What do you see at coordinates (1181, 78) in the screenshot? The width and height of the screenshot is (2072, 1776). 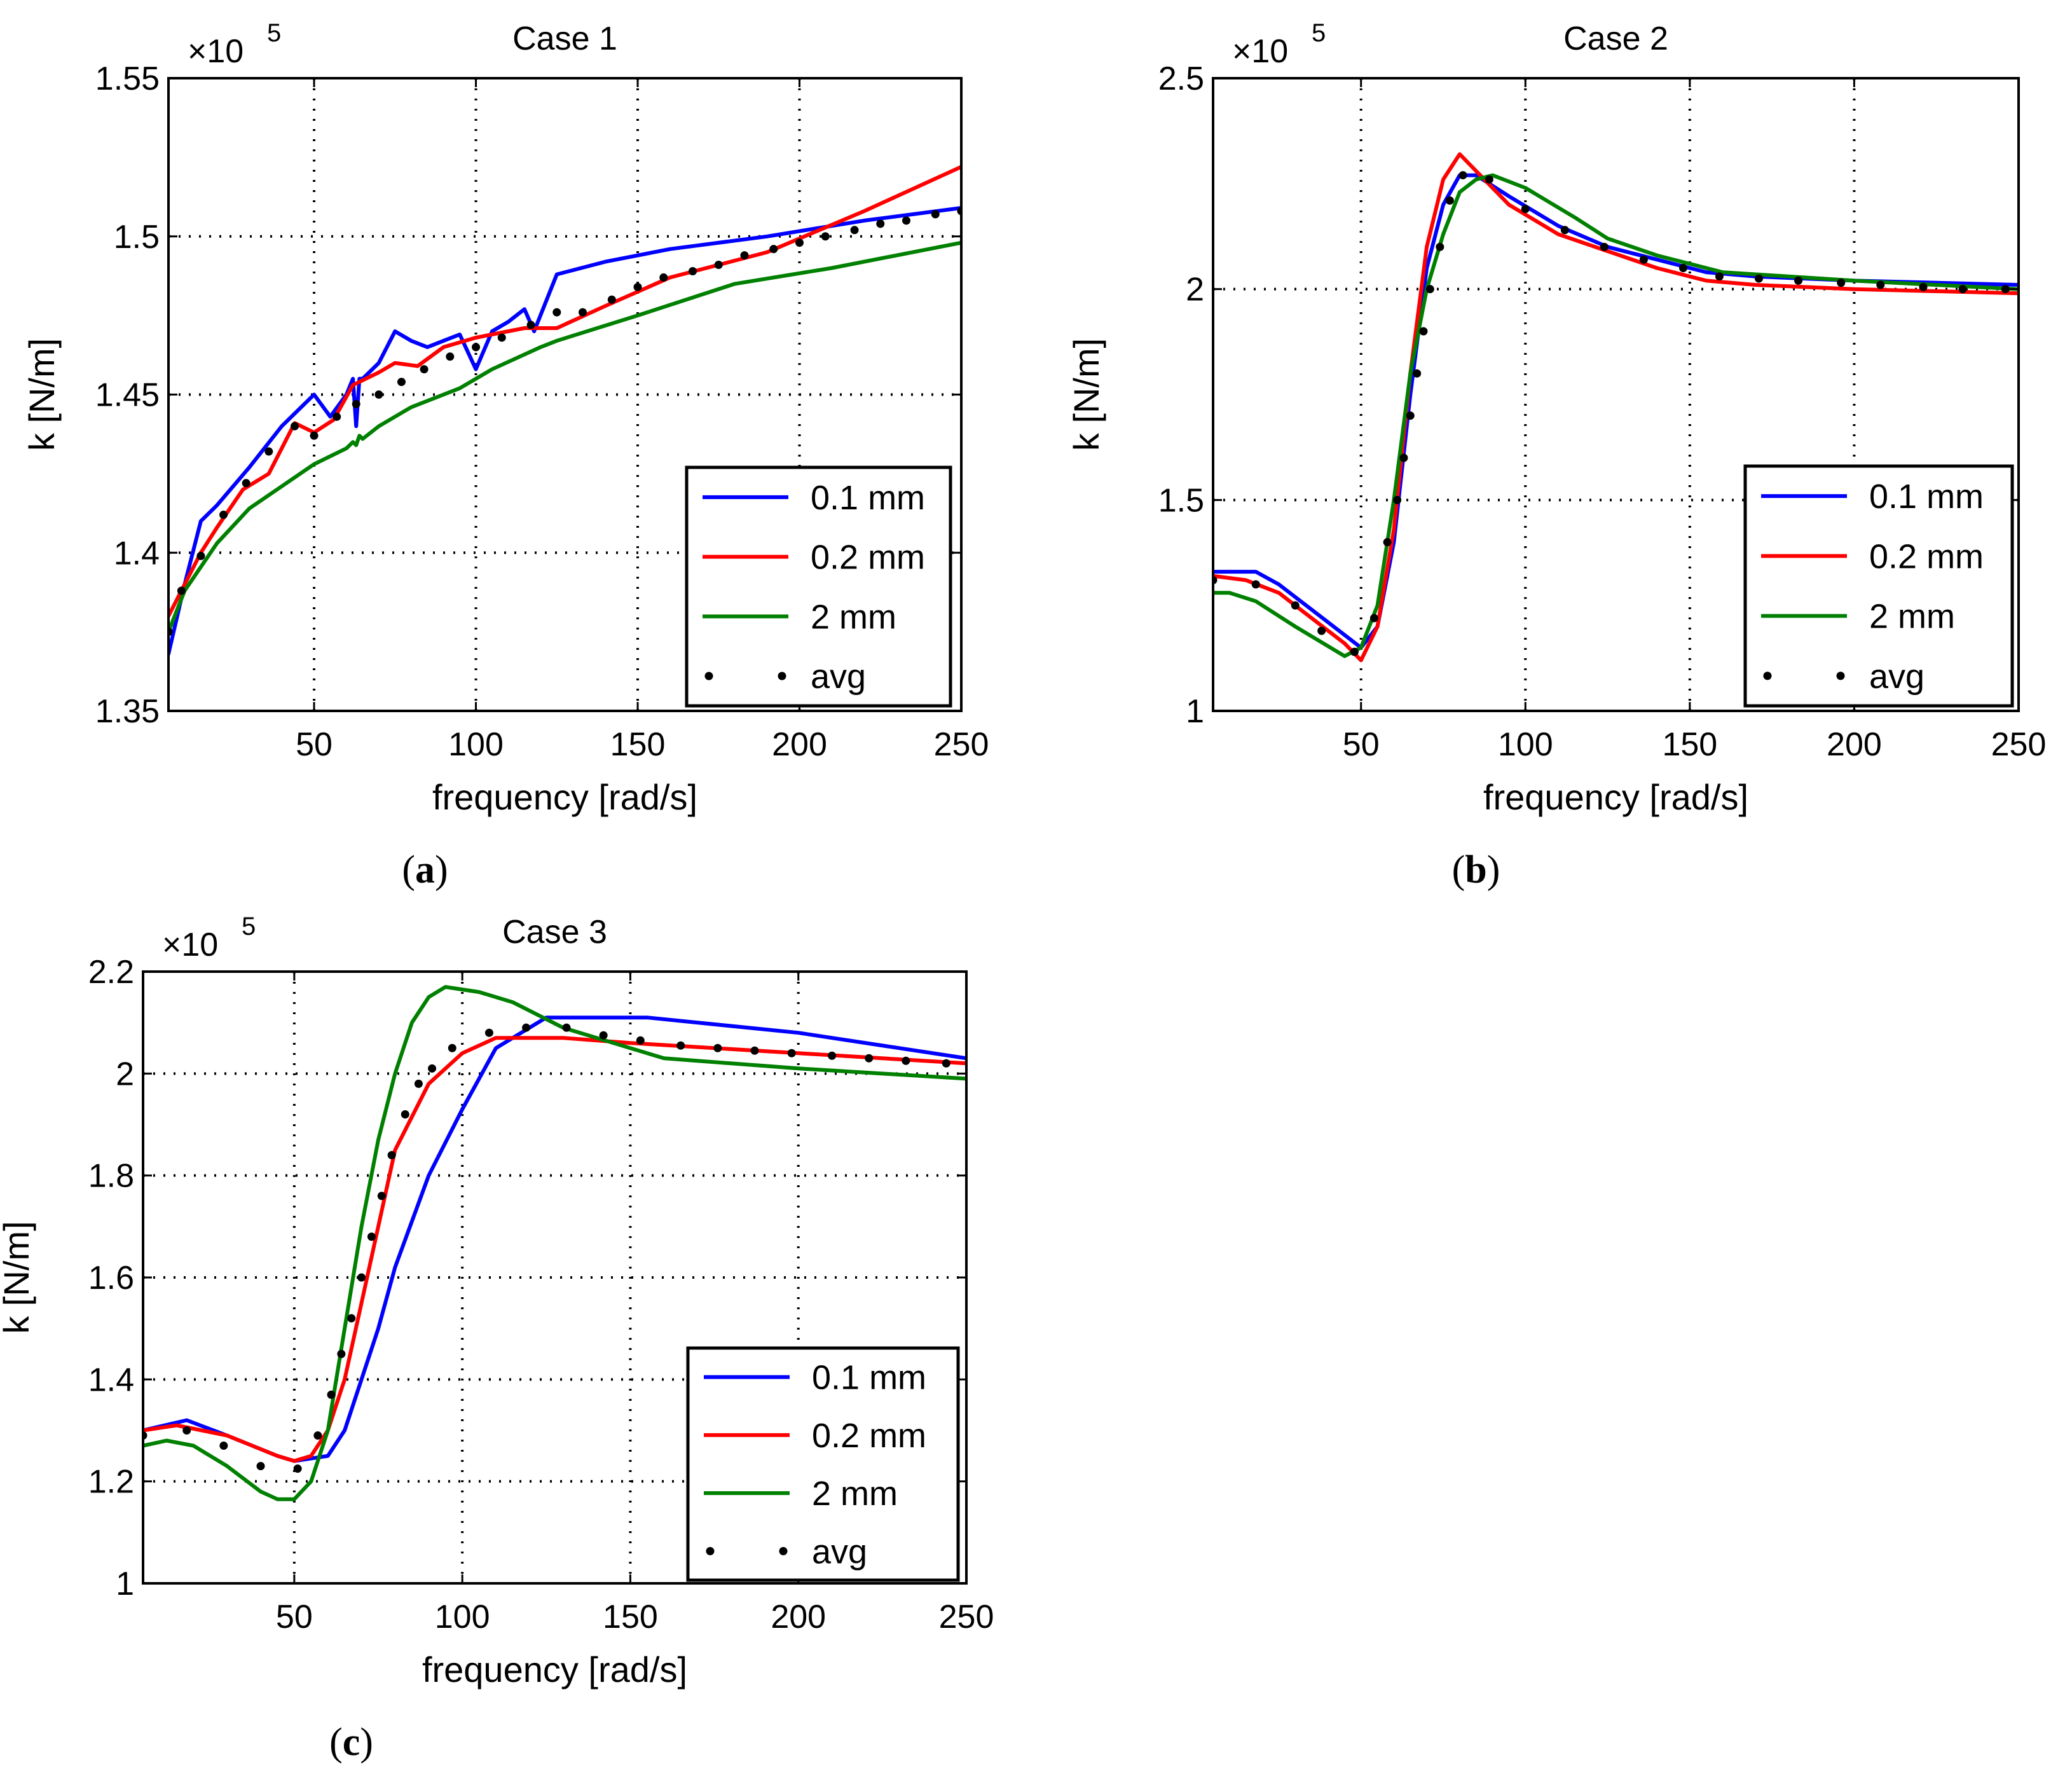 I see `y-tick-label: 2.5` at bounding box center [1181, 78].